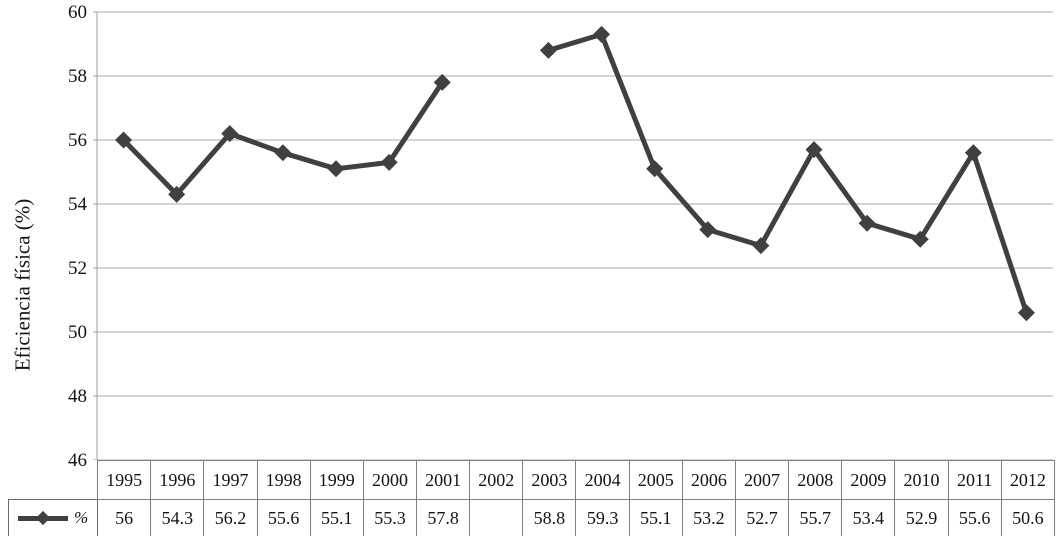 The image size is (1057, 536). I want to click on value-cell: 55.7, so click(815, 517).